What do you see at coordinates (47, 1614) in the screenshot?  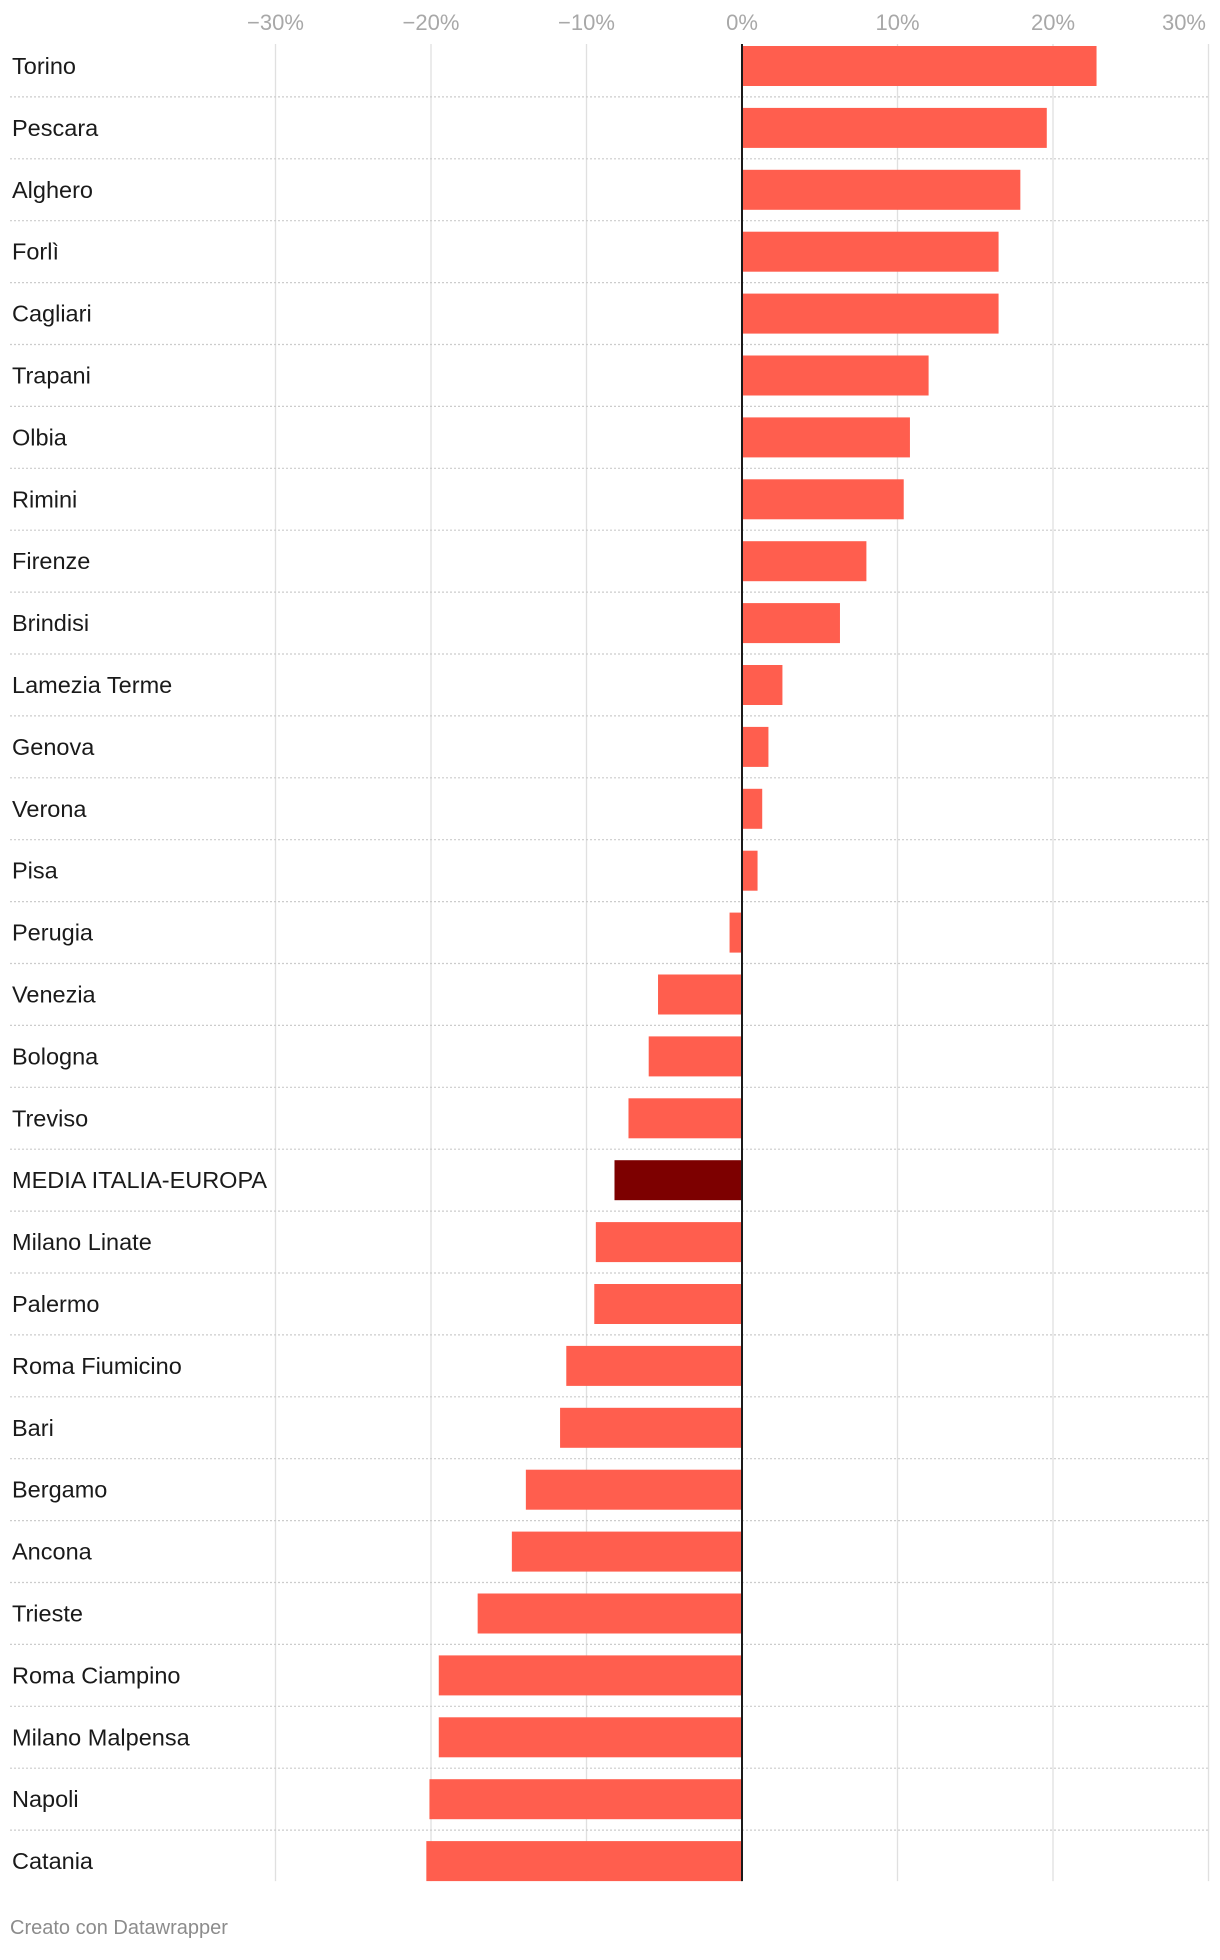 I see `category-label: Trieste` at bounding box center [47, 1614].